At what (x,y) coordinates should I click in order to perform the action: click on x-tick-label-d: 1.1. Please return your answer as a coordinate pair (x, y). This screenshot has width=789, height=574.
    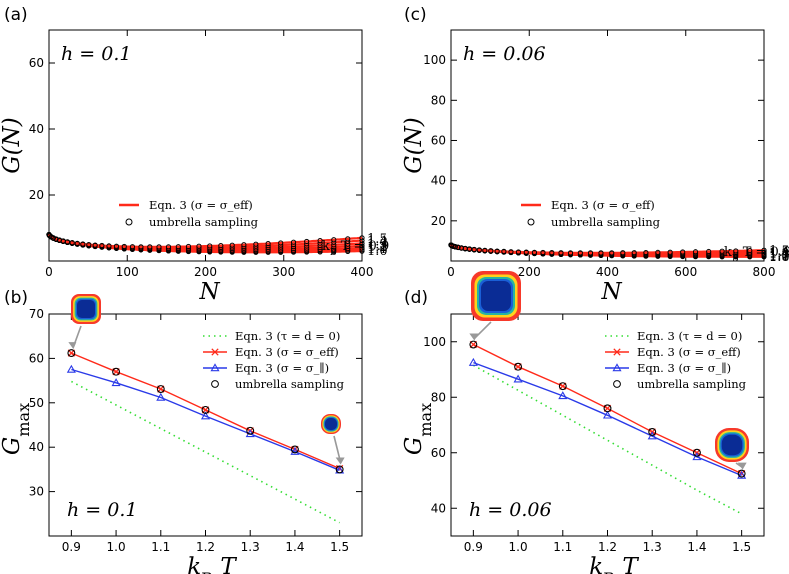
    Looking at the image, I should click on (562, 547).